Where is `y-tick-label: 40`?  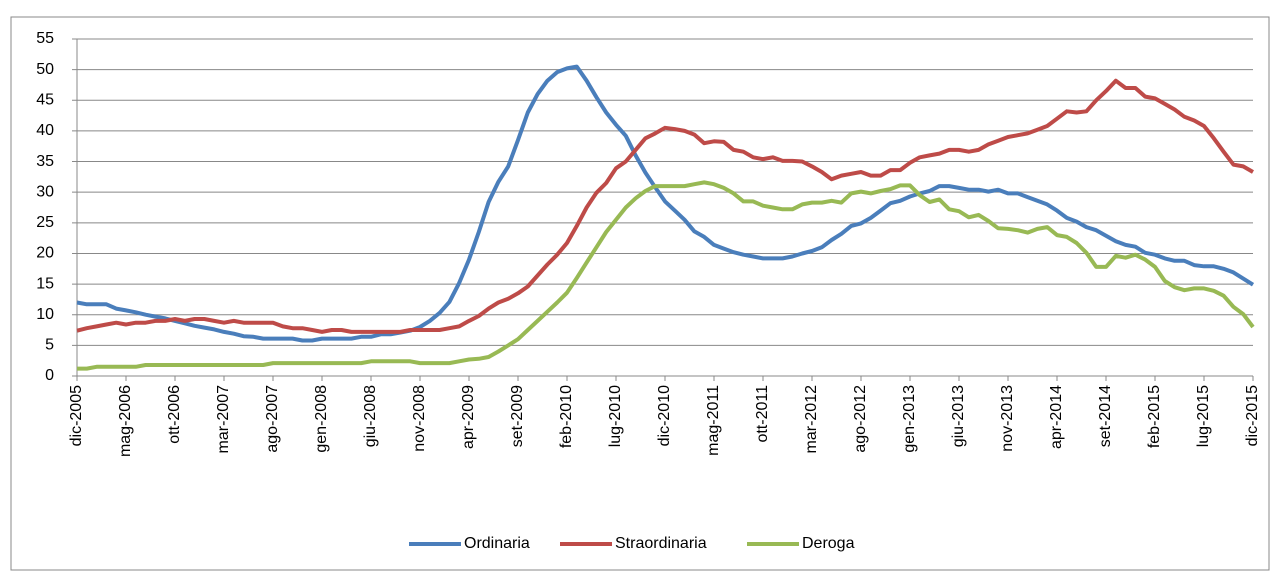 y-tick-label: 40 is located at coordinates (45, 130).